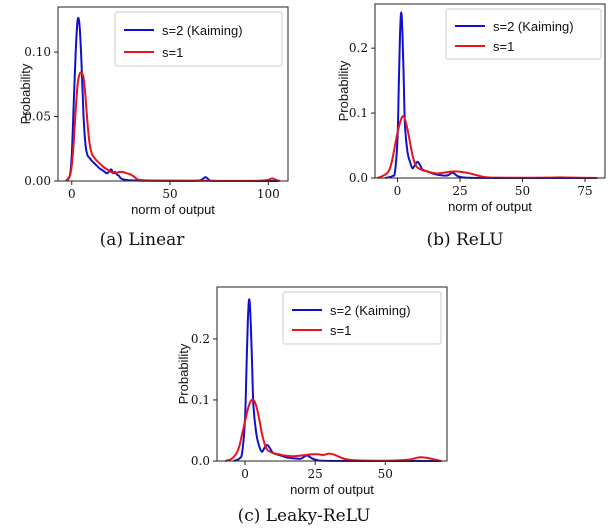 This screenshot has height=529, width=608. What do you see at coordinates (37, 52) in the screenshot?
I see `chart-a-ytick-label: 0.10` at bounding box center [37, 52].